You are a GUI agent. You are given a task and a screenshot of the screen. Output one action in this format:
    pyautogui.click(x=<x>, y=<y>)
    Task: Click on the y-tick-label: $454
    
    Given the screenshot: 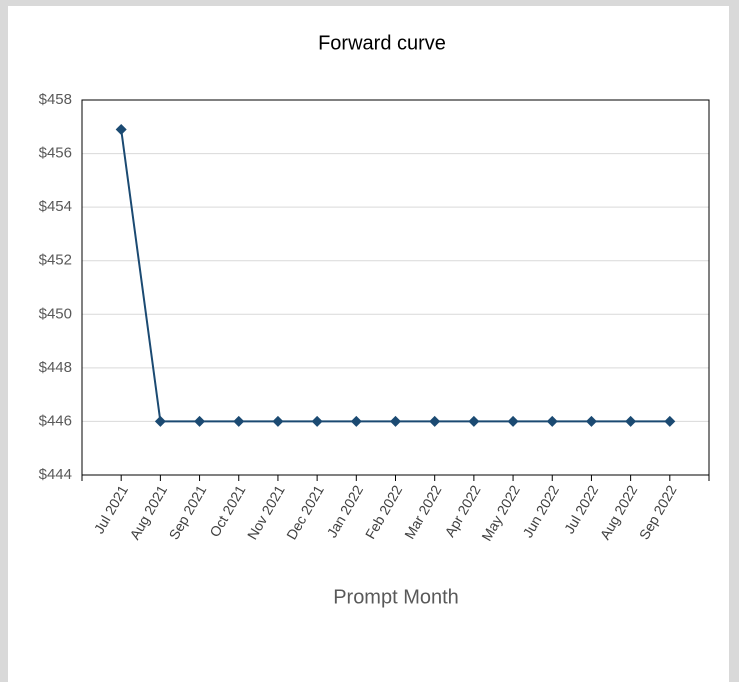 What is the action you would take?
    pyautogui.click(x=55, y=206)
    